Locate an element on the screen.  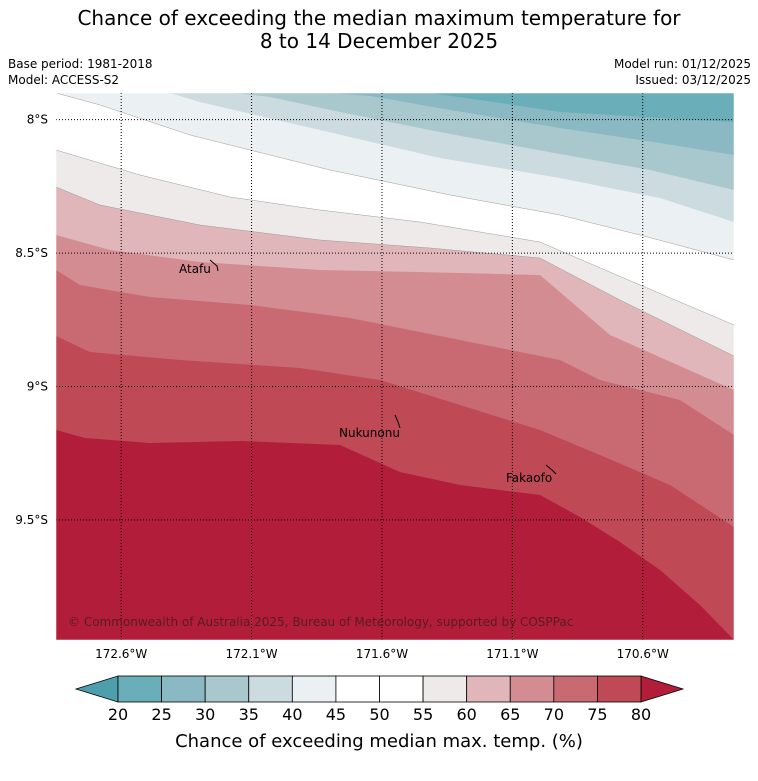
colorbar-tick-label: 70 is located at coordinates (554, 714).